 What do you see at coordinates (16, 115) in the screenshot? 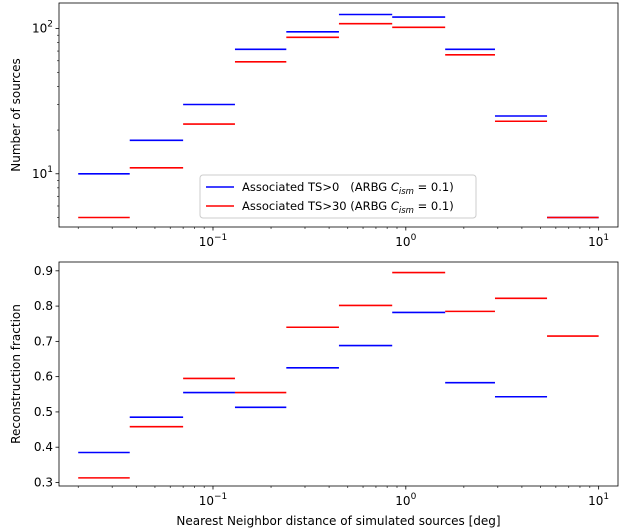
I see `y-axis-label: Number of sources` at bounding box center [16, 115].